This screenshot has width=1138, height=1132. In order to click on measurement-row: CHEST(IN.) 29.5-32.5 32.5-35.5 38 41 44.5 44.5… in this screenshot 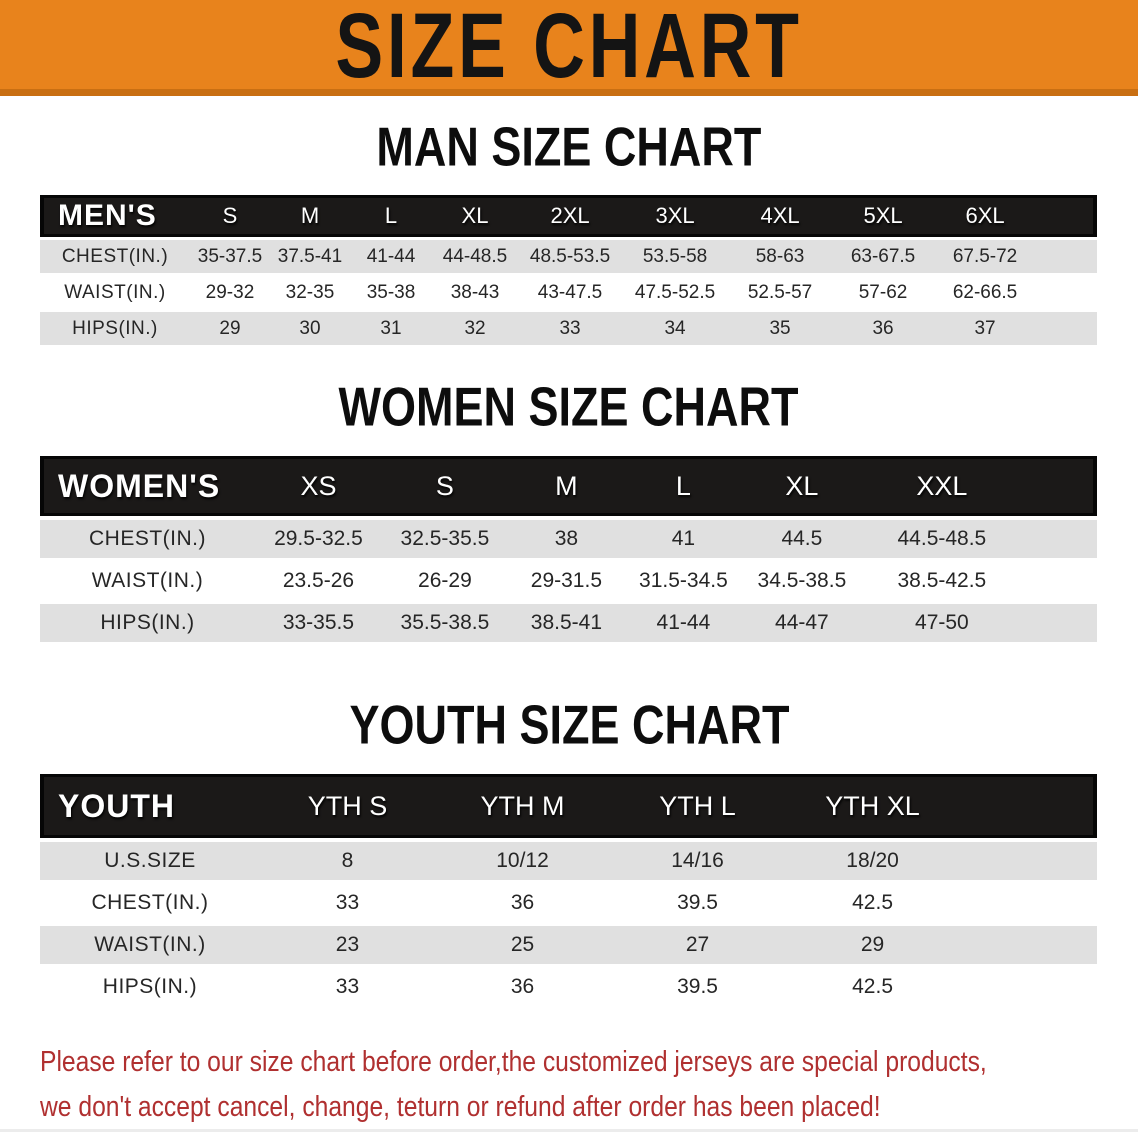, I will do `click(568, 539)`.